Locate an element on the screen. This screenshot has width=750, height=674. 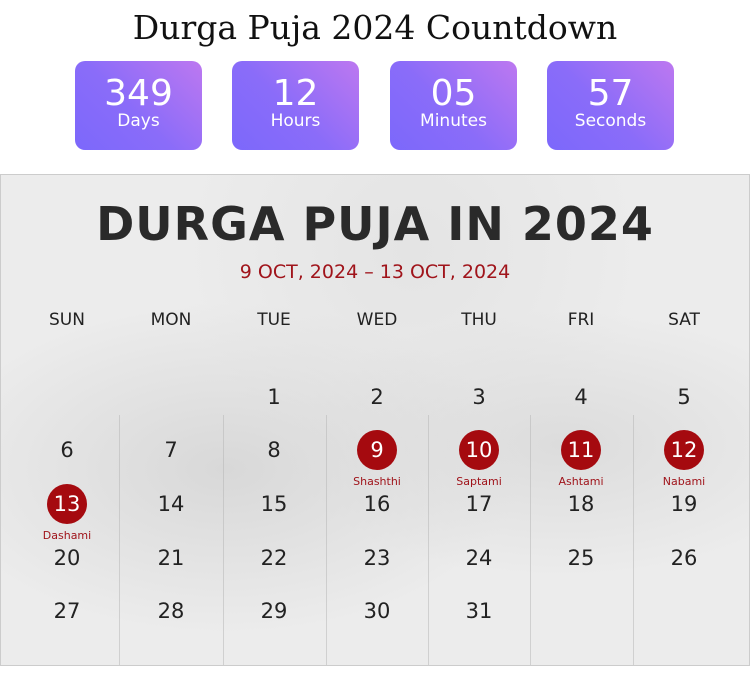
calendar-day: 3 is located at coordinates (479, 397).